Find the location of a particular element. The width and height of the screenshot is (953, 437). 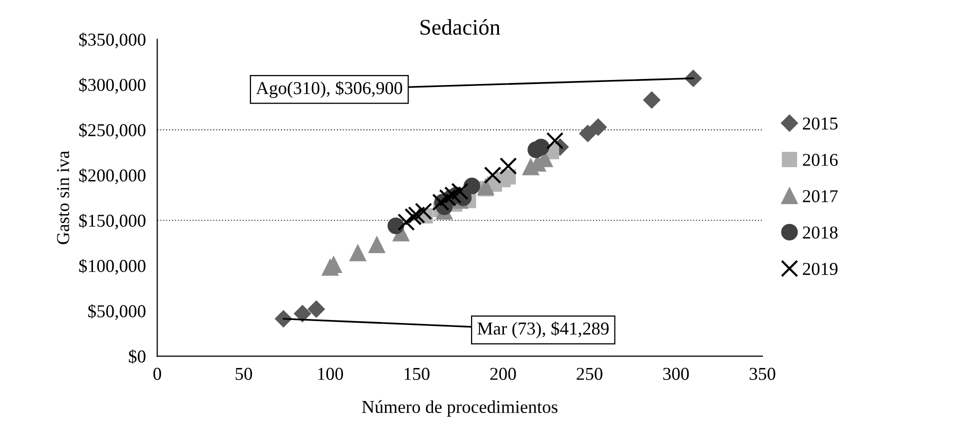

annotation: Mar (73), $41,289 is located at coordinates (543, 329).